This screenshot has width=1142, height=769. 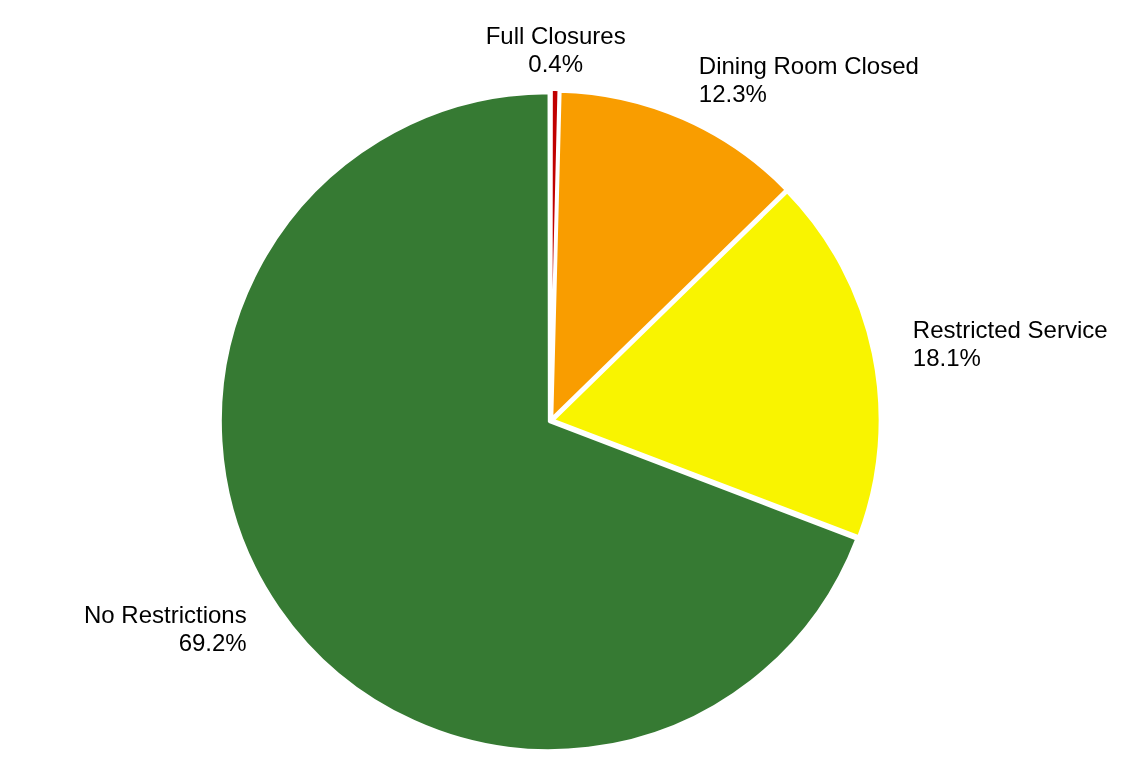 What do you see at coordinates (732, 94) in the screenshot?
I see `data-label: 12.3%` at bounding box center [732, 94].